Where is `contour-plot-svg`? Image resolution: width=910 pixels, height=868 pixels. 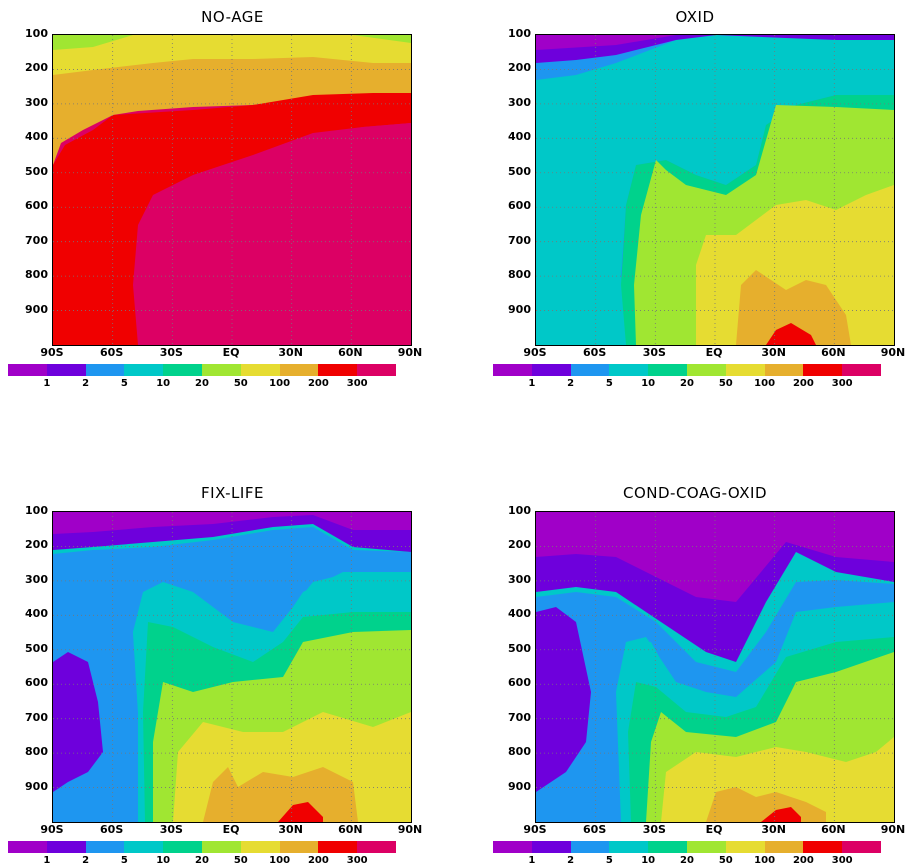
contour-plot-svg is located at coordinates (715, 190).